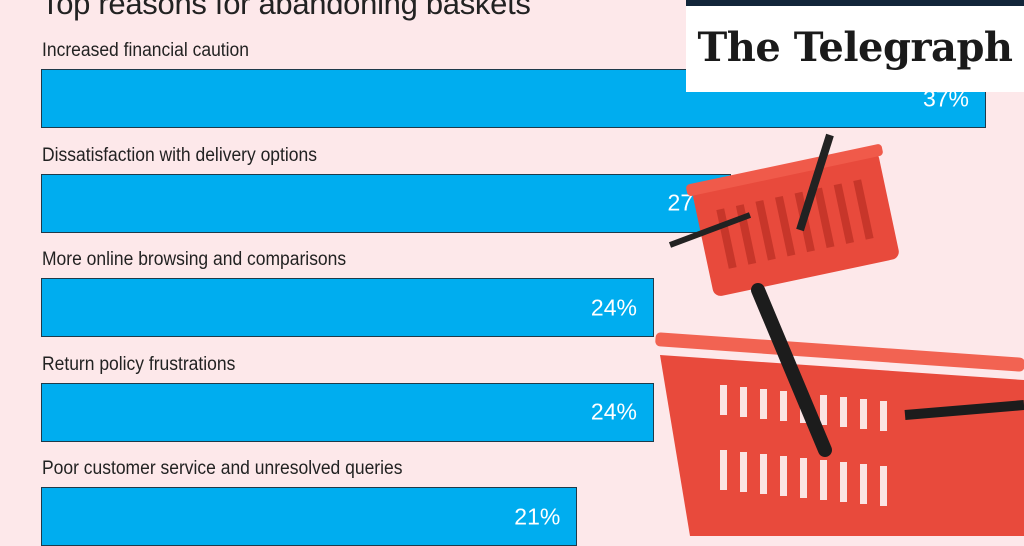 Image resolution: width=1024 pixels, height=546 pixels. Describe the element at coordinates (145, 50) in the screenshot. I see `category-label: Increased financial caution` at that location.